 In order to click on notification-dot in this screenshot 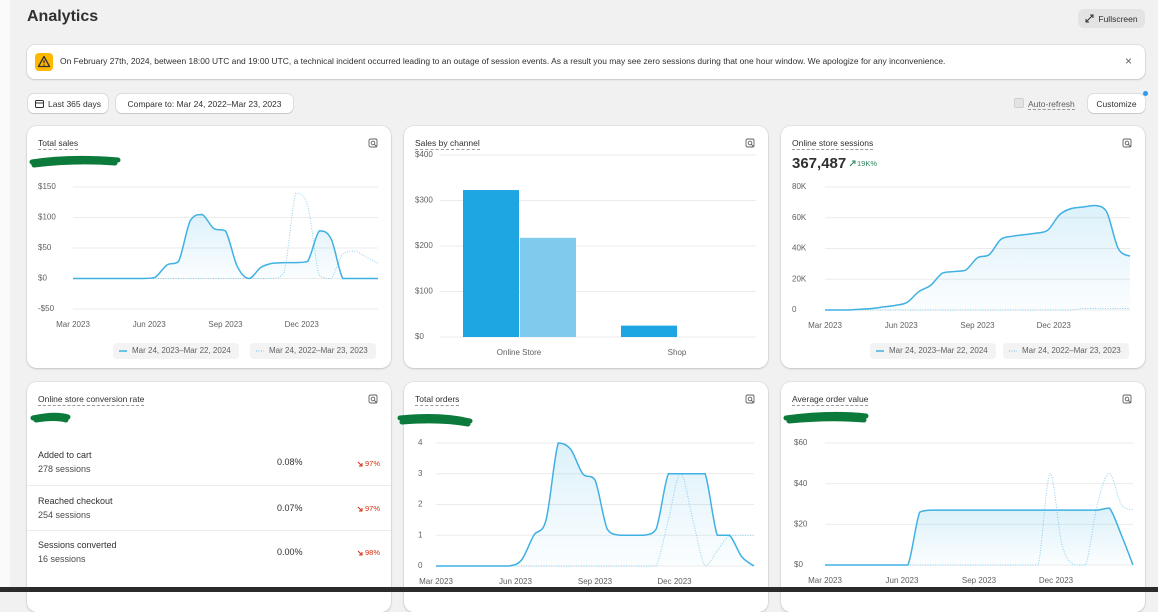, I will do `click(1145, 93)`.